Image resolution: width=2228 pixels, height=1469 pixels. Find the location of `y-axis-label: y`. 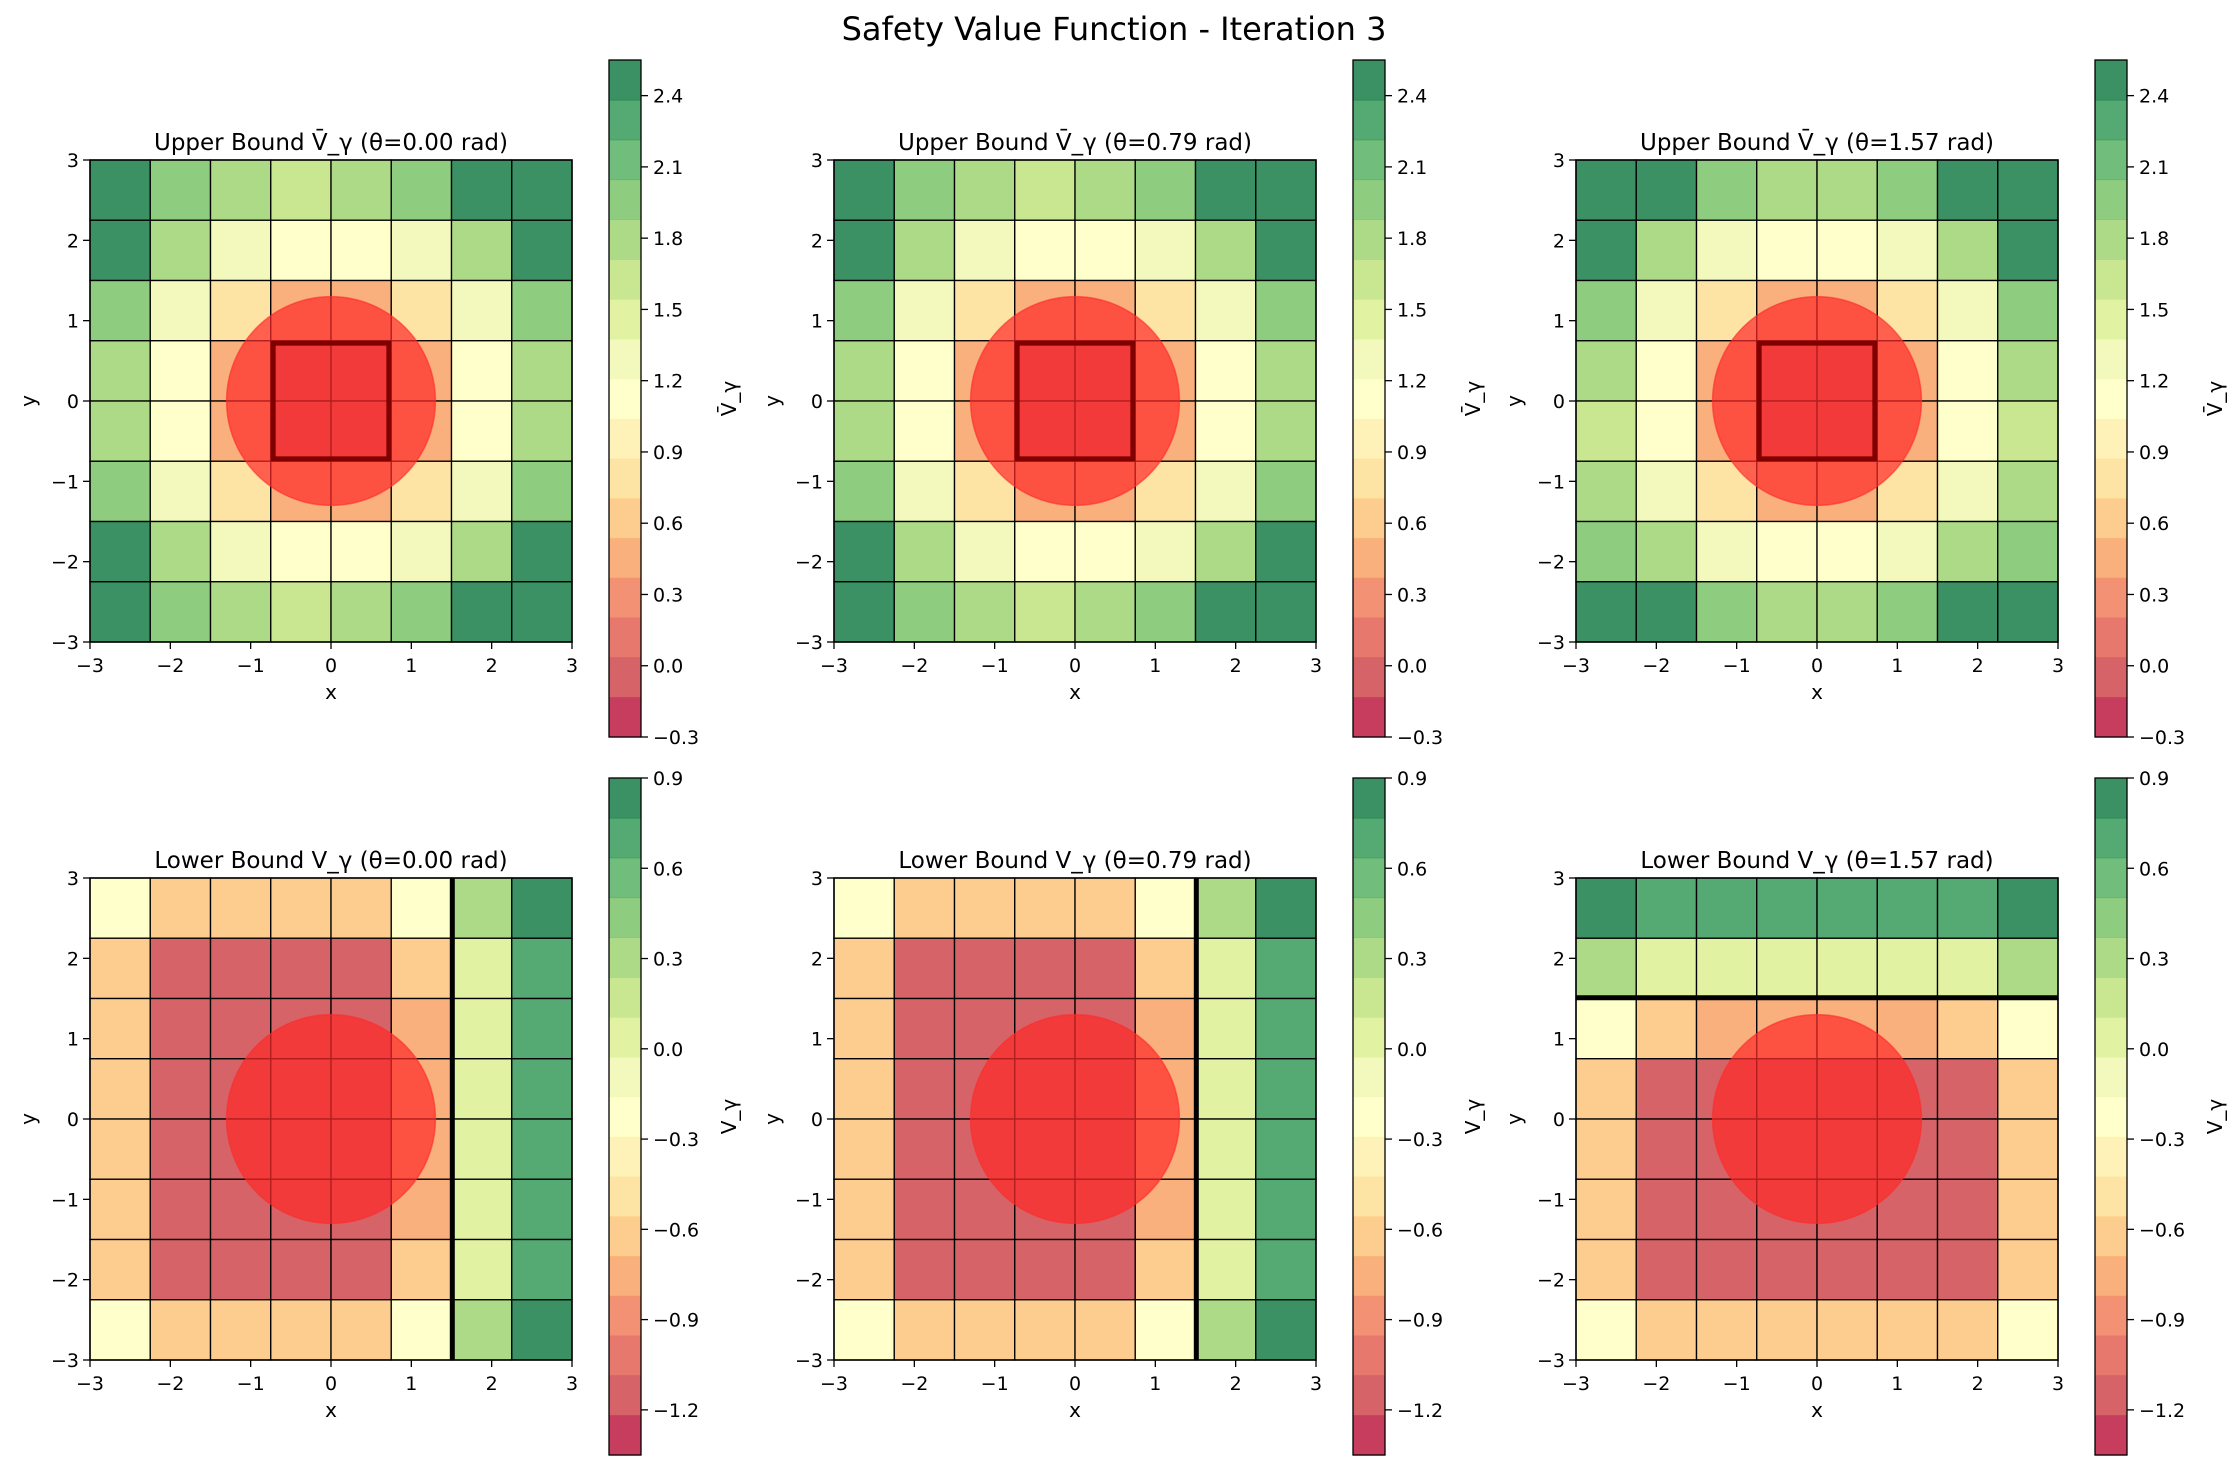

y-axis-label: y is located at coordinates (28, 1119).